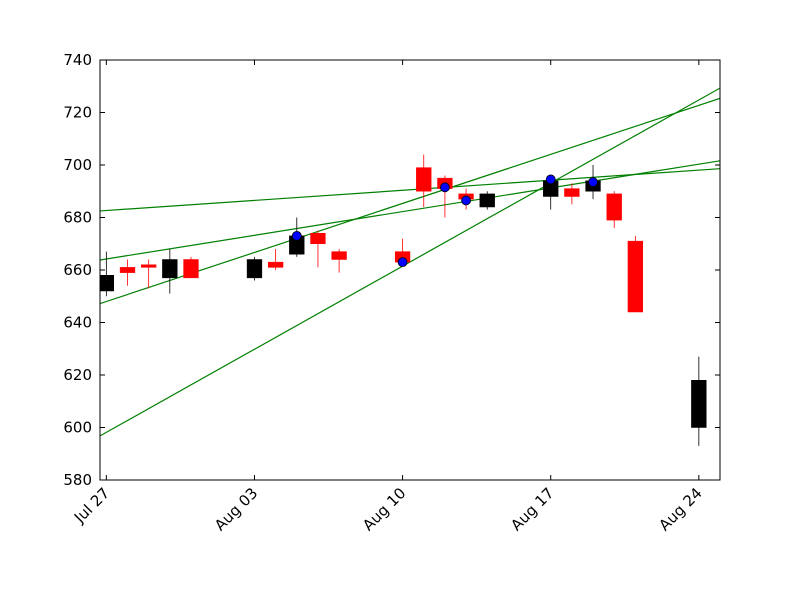 The width and height of the screenshot is (800, 604). Describe the element at coordinates (680, 509) in the screenshot. I see `x-tick-label: Aug 24` at that location.